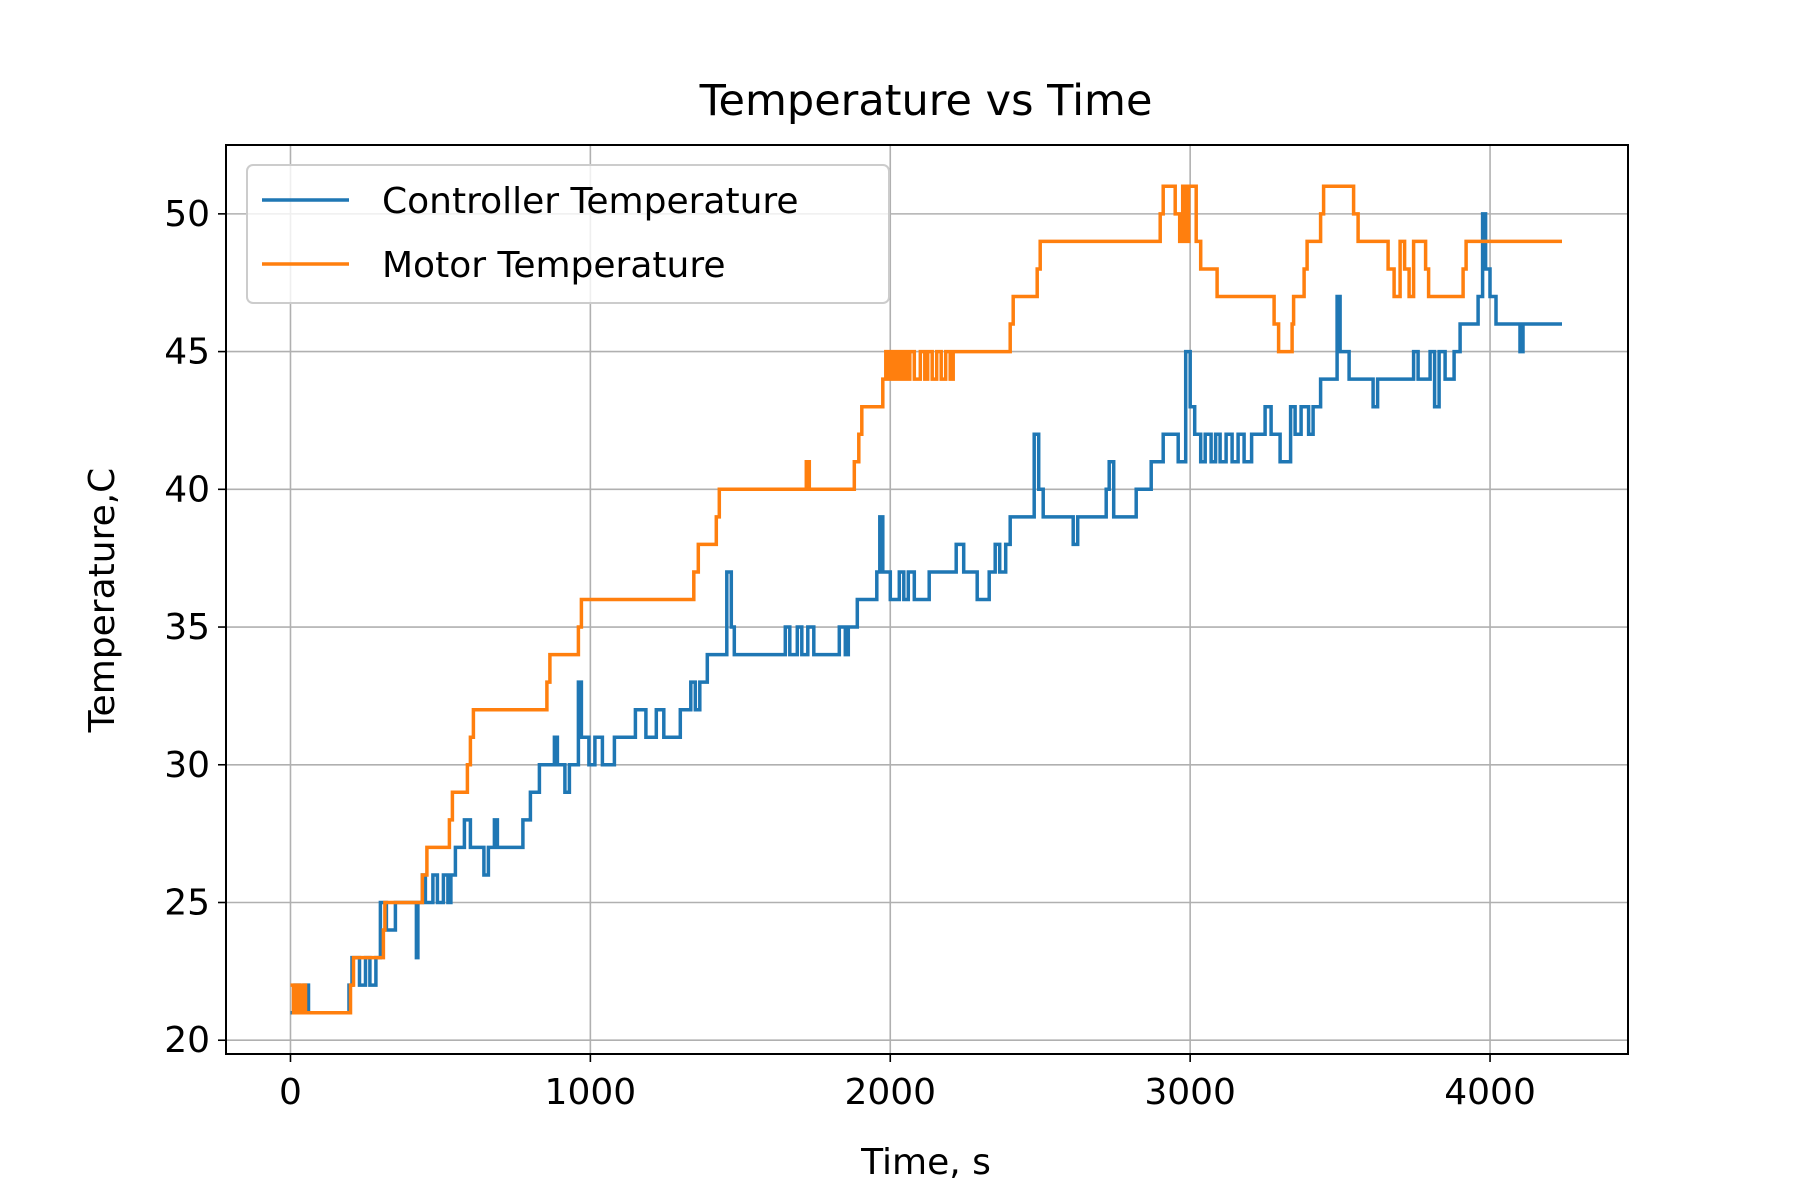  I want to click on x-tick-label: 2000, so click(890, 1092).